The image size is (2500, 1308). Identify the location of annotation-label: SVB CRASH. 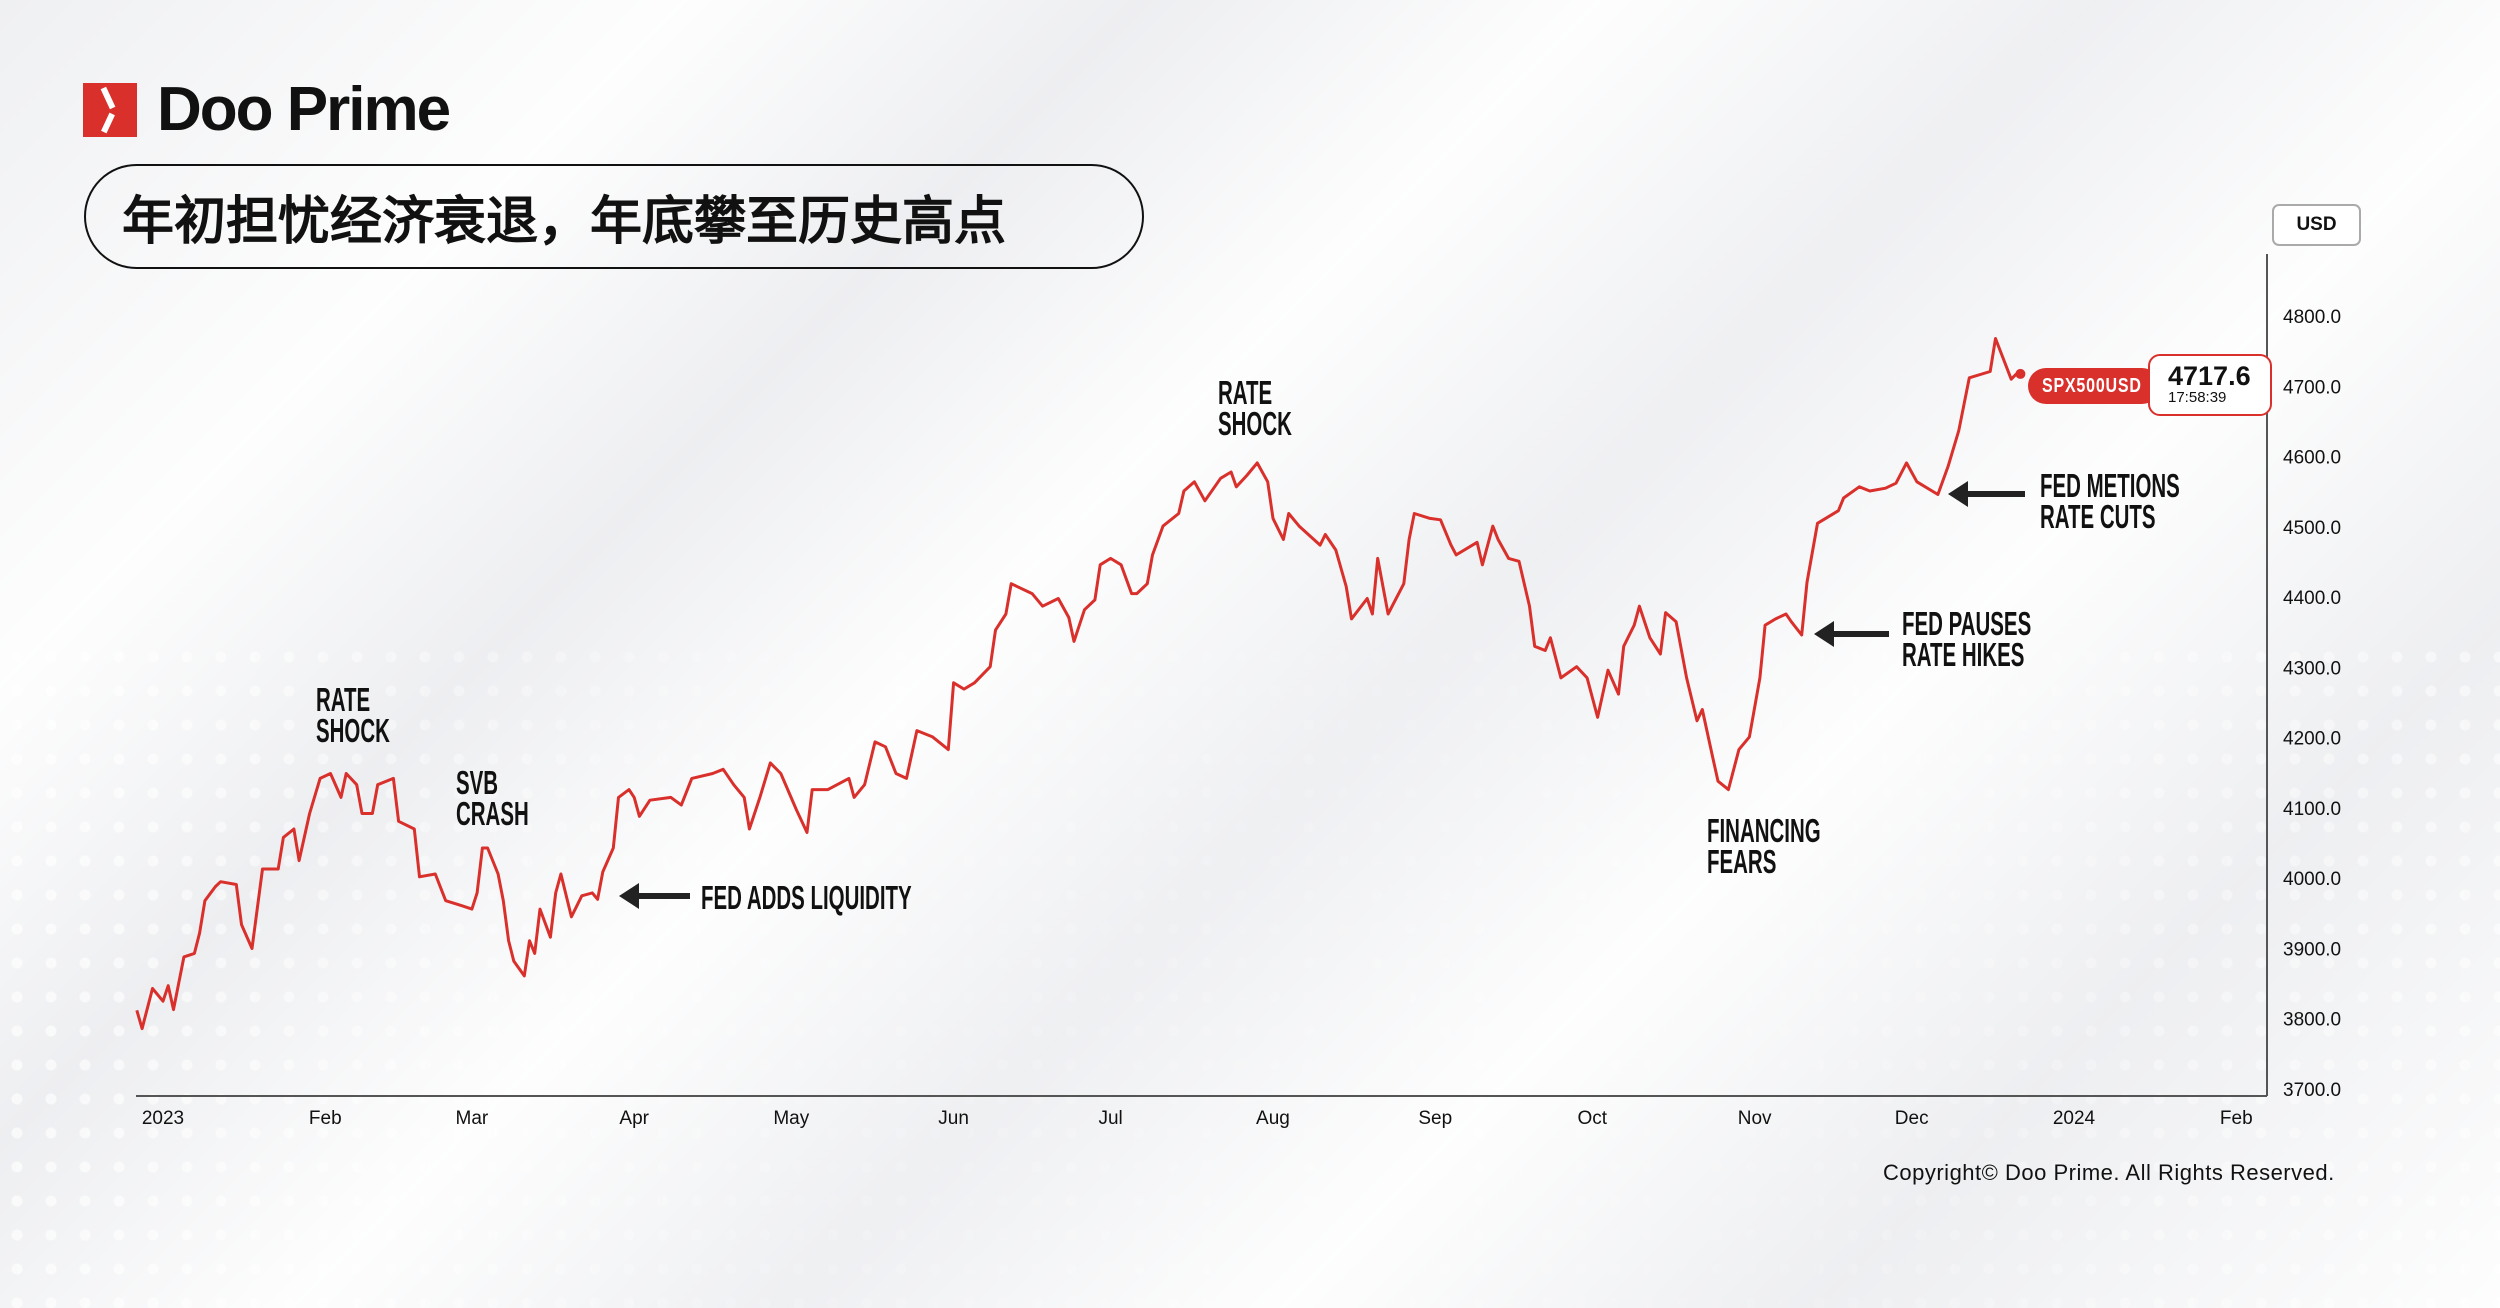
(492, 798).